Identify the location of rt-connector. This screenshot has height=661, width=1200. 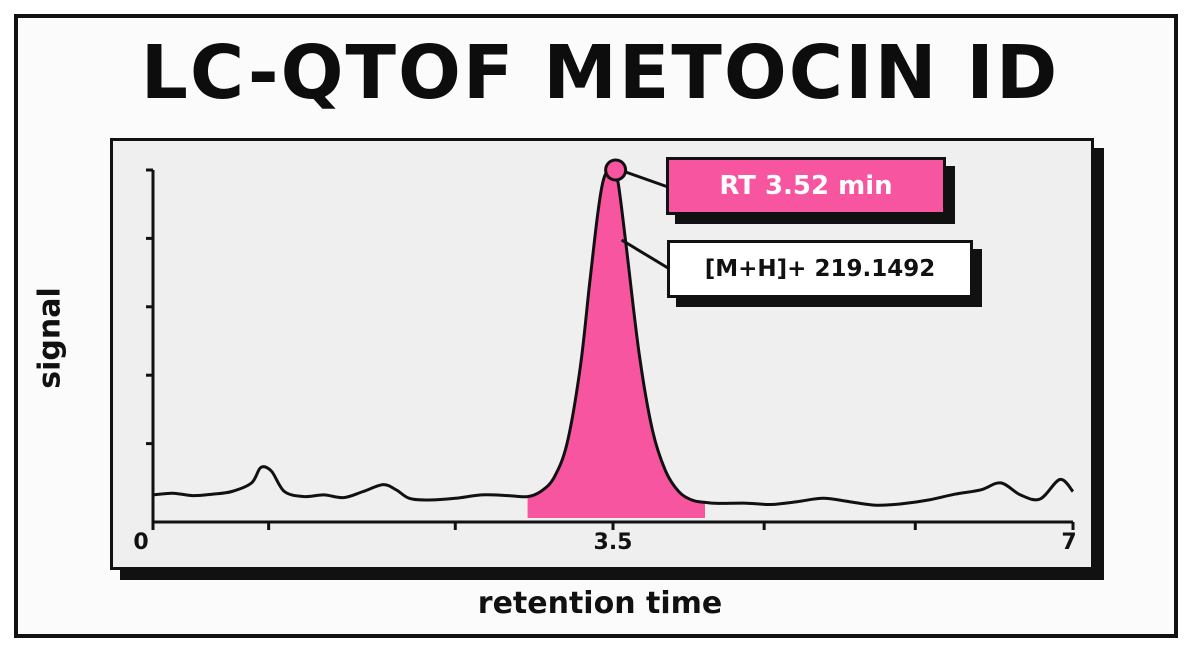
(647, 179).